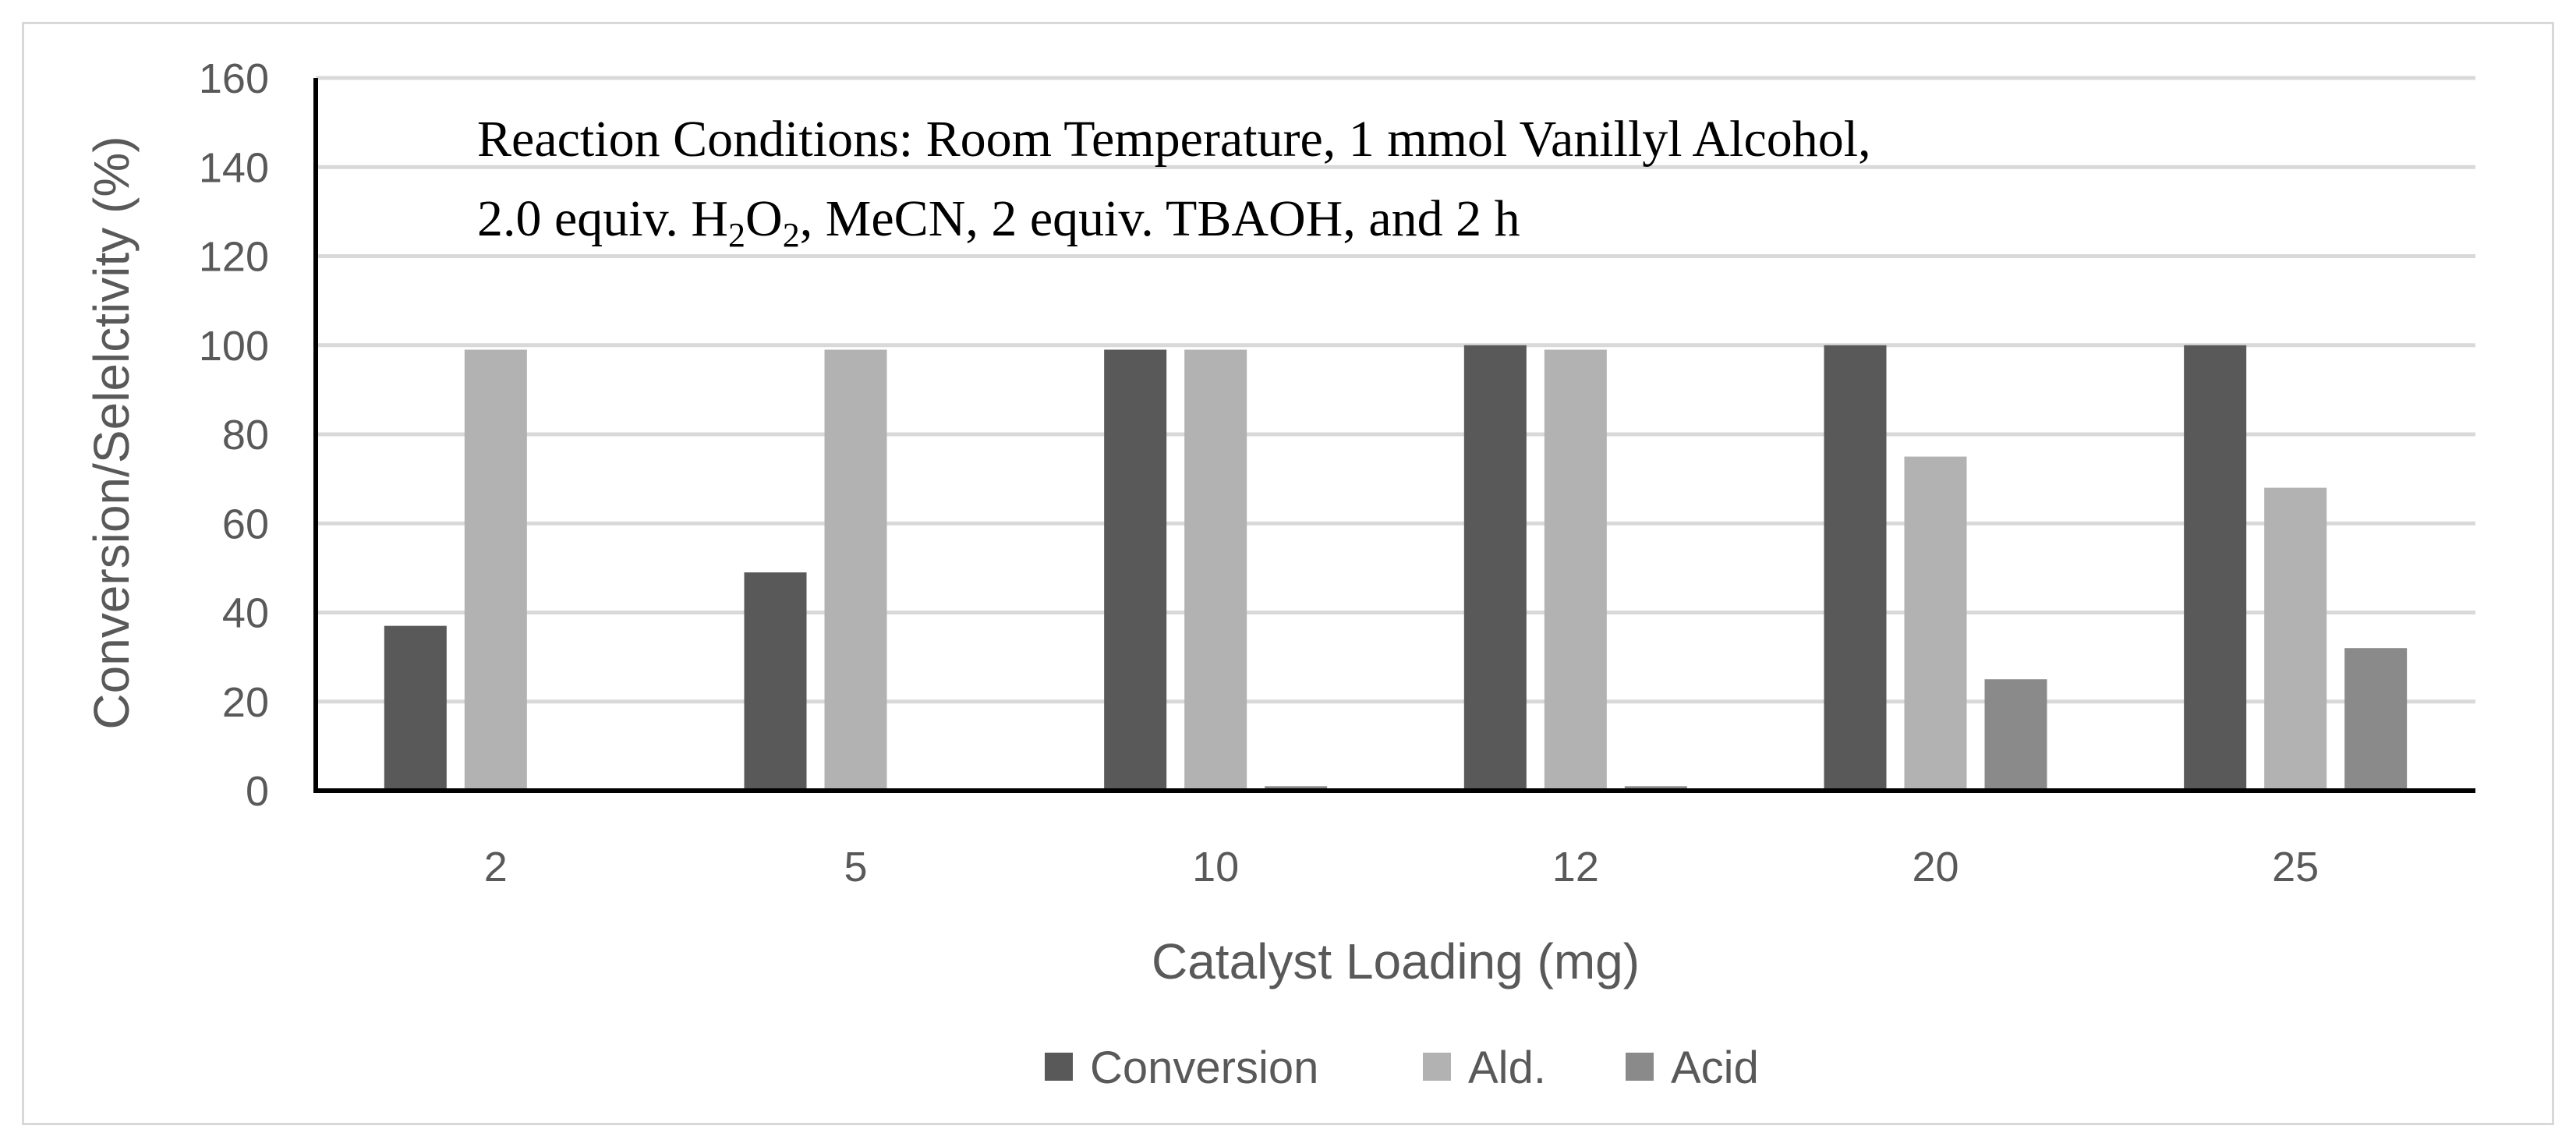 This screenshot has height=1147, width=2576. I want to click on x-tick-label: 20, so click(1935, 867).